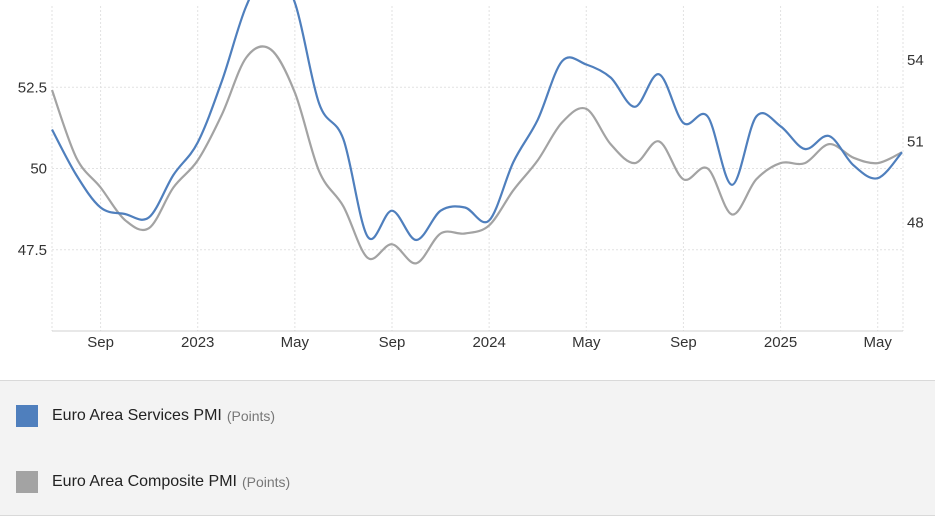 Image resolution: width=935 pixels, height=516 pixels. What do you see at coordinates (38, 169) in the screenshot?
I see `y-left-tick-label: 50` at bounding box center [38, 169].